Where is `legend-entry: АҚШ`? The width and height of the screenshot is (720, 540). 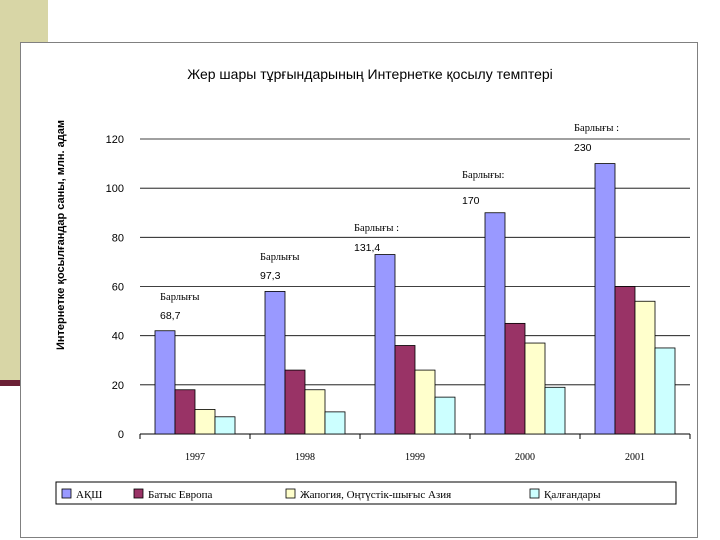 legend-entry: АҚШ is located at coordinates (89, 495).